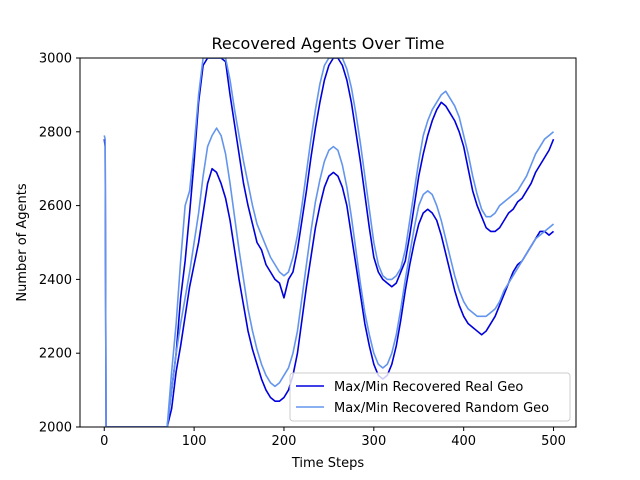 The width and height of the screenshot is (640, 480). I want to click on x-axis: 0 100 200 300 400 500, so click(333, 438).